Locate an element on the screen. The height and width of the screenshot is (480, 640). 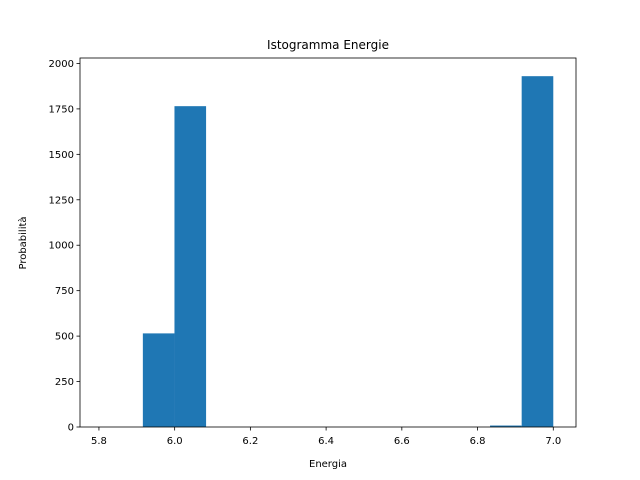
x-axis-label: Energia is located at coordinates (328, 464).